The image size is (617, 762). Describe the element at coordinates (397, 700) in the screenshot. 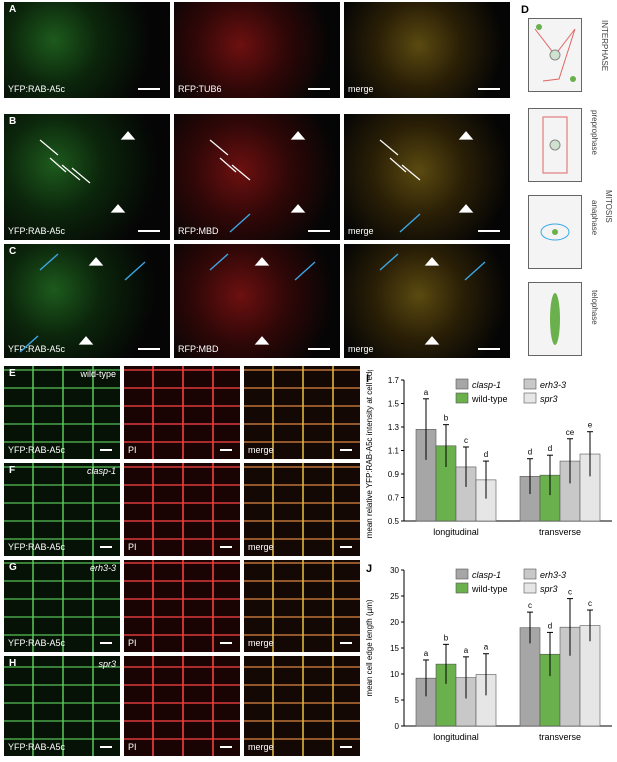

I see `y-tick-label: 5` at that location.